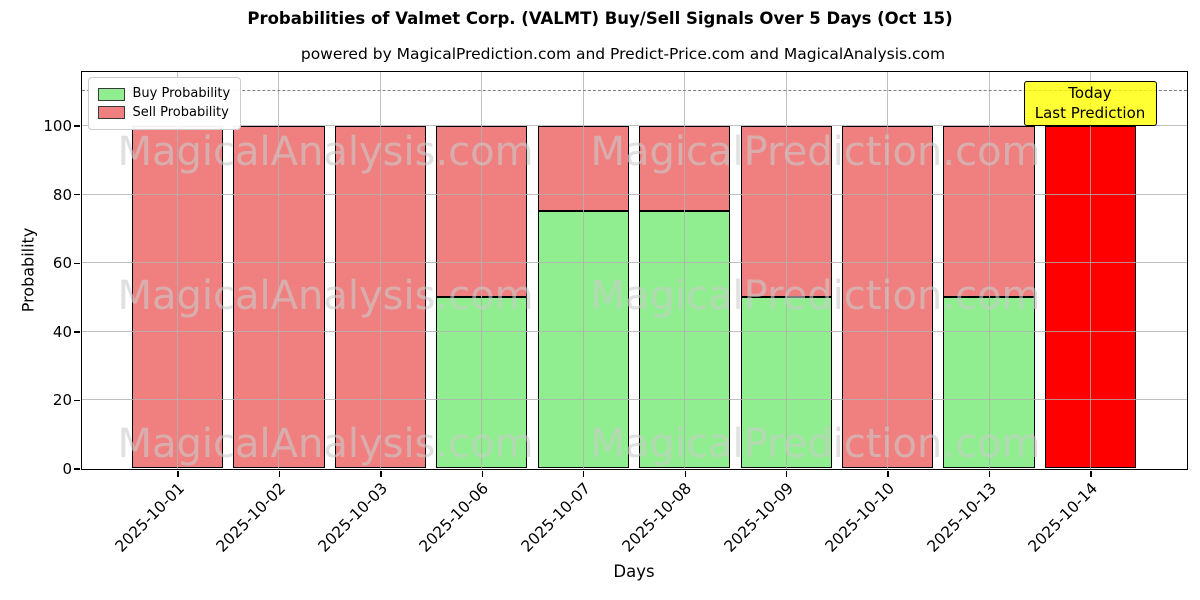 Image resolution: width=1200 pixels, height=600 pixels. What do you see at coordinates (352, 517) in the screenshot?
I see `x-tick-label: 2025-10-03` at bounding box center [352, 517].